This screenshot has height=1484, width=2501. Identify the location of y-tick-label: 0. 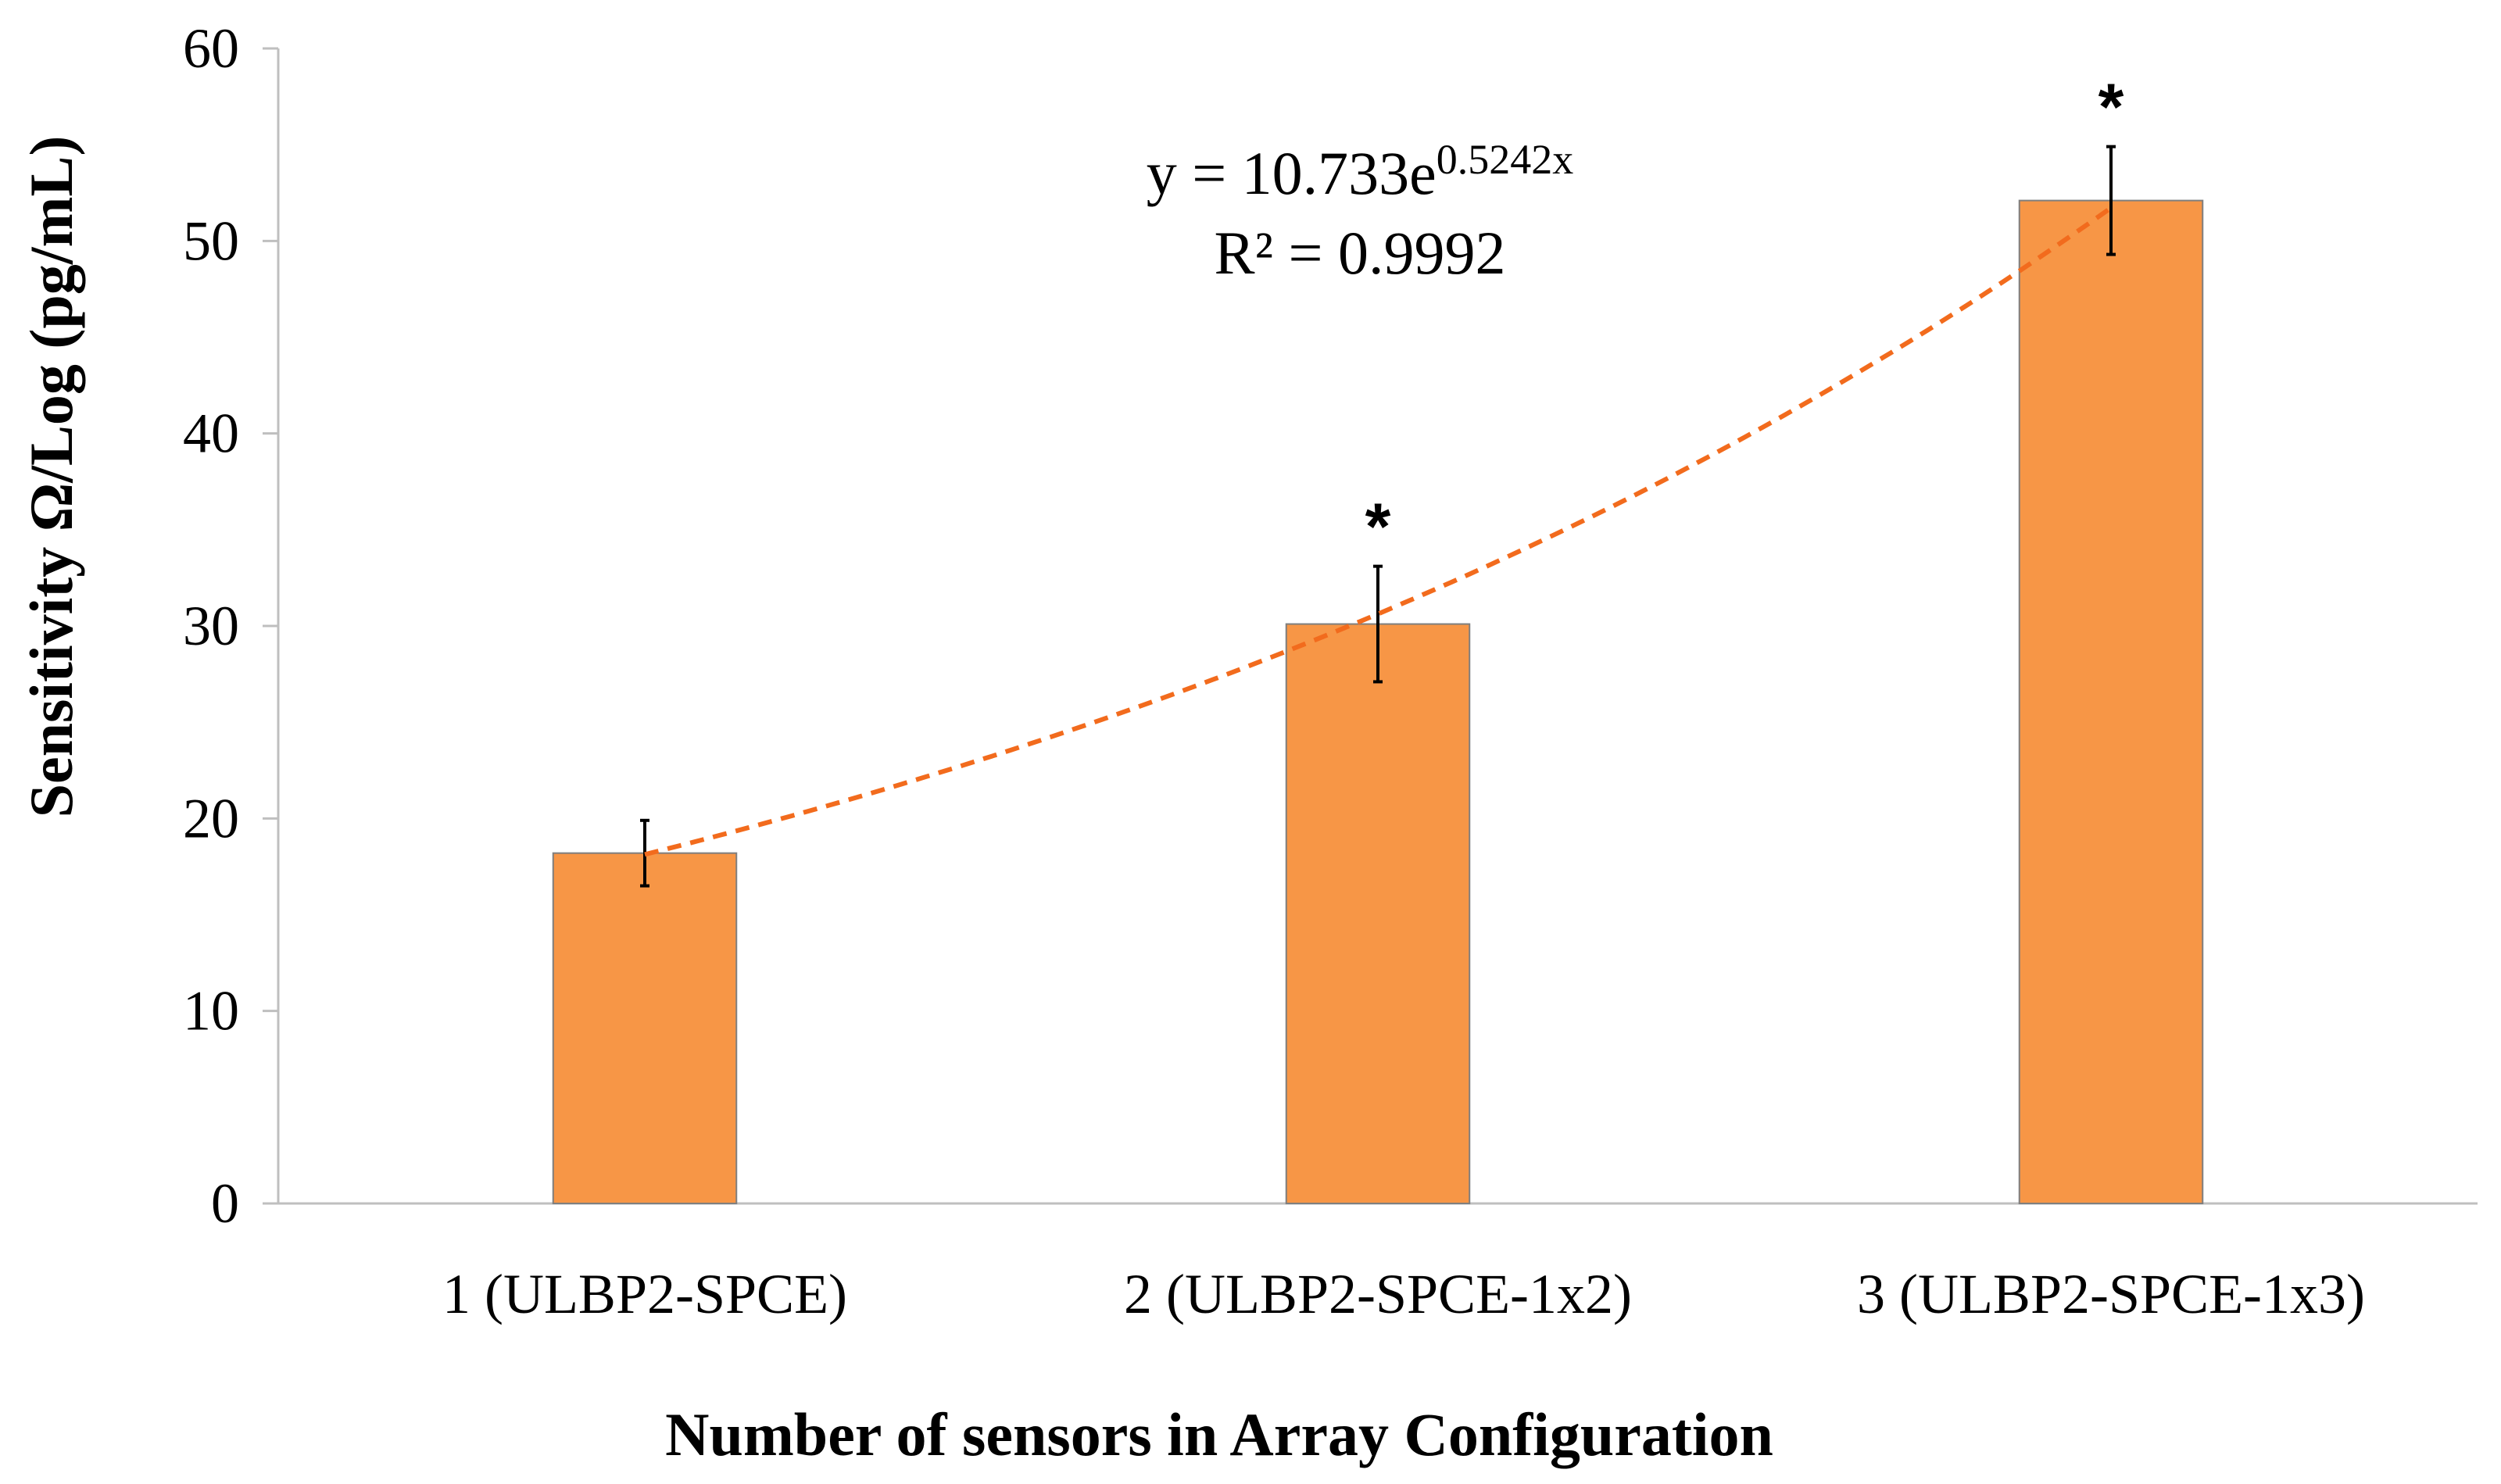
(225, 1203).